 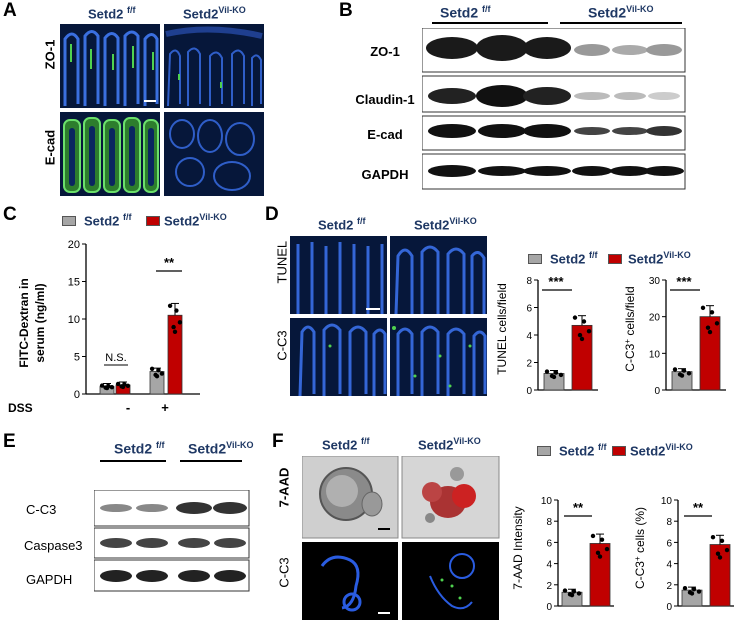 I want to click on y-axis-label-line2: serum (ng/ml), so click(x=40, y=322).